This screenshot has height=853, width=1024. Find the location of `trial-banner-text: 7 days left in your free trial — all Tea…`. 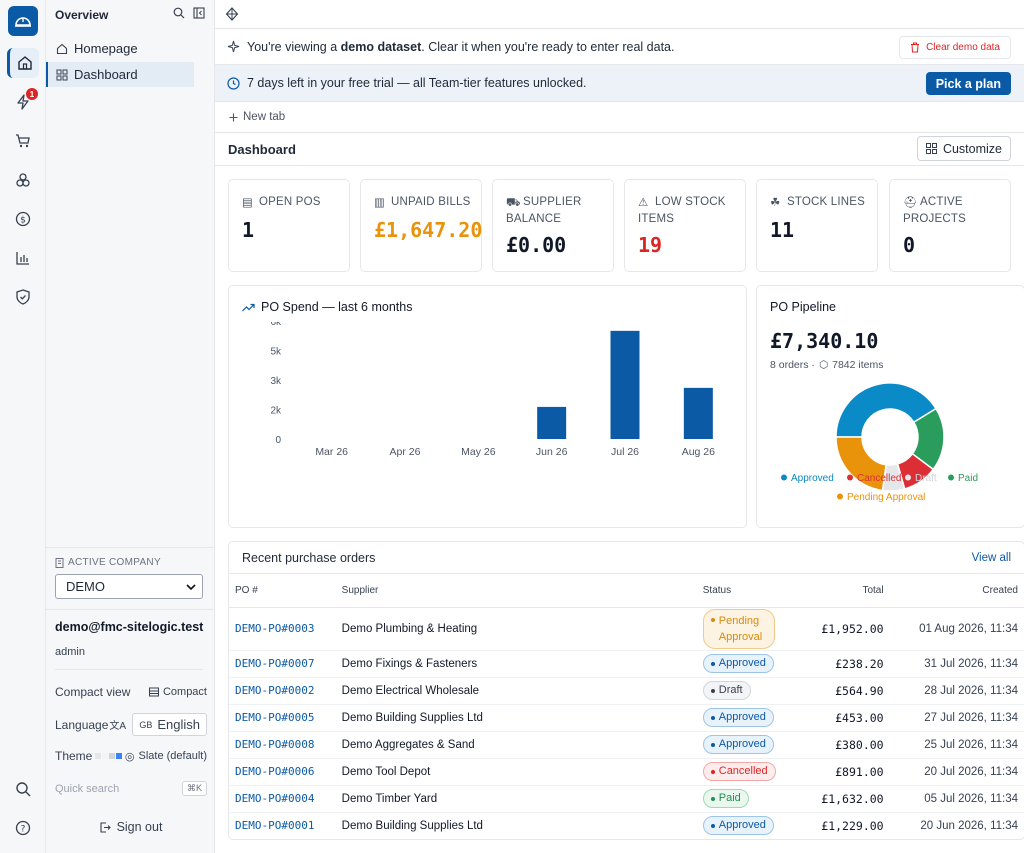

trial-banner-text: 7 days left in your free trial — all Tea… is located at coordinates (417, 83).